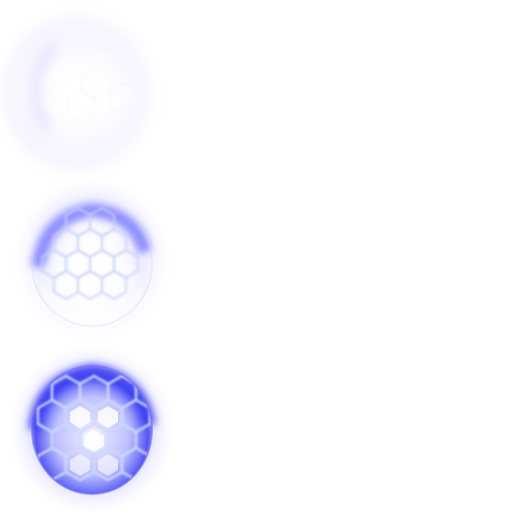 The width and height of the screenshot is (512, 512). What do you see at coordinates (91, 235) in the screenshot?
I see `shield-top-glow` at bounding box center [91, 235].